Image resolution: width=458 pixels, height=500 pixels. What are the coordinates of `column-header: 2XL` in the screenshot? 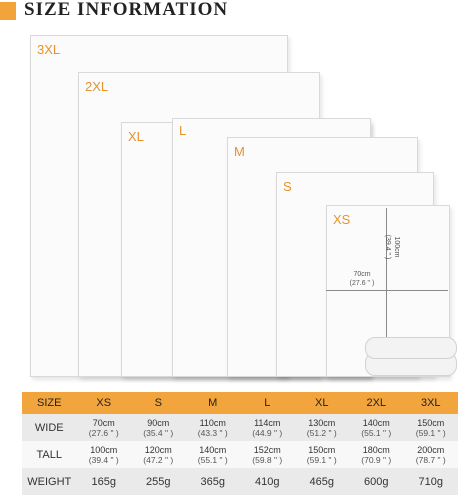 It's located at (376, 403).